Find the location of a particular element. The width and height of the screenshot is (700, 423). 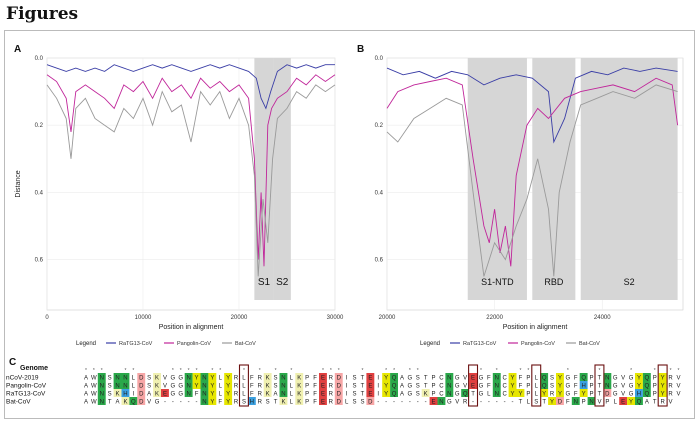

x-axis-label: Position in alignment is located at coordinates (191, 327).